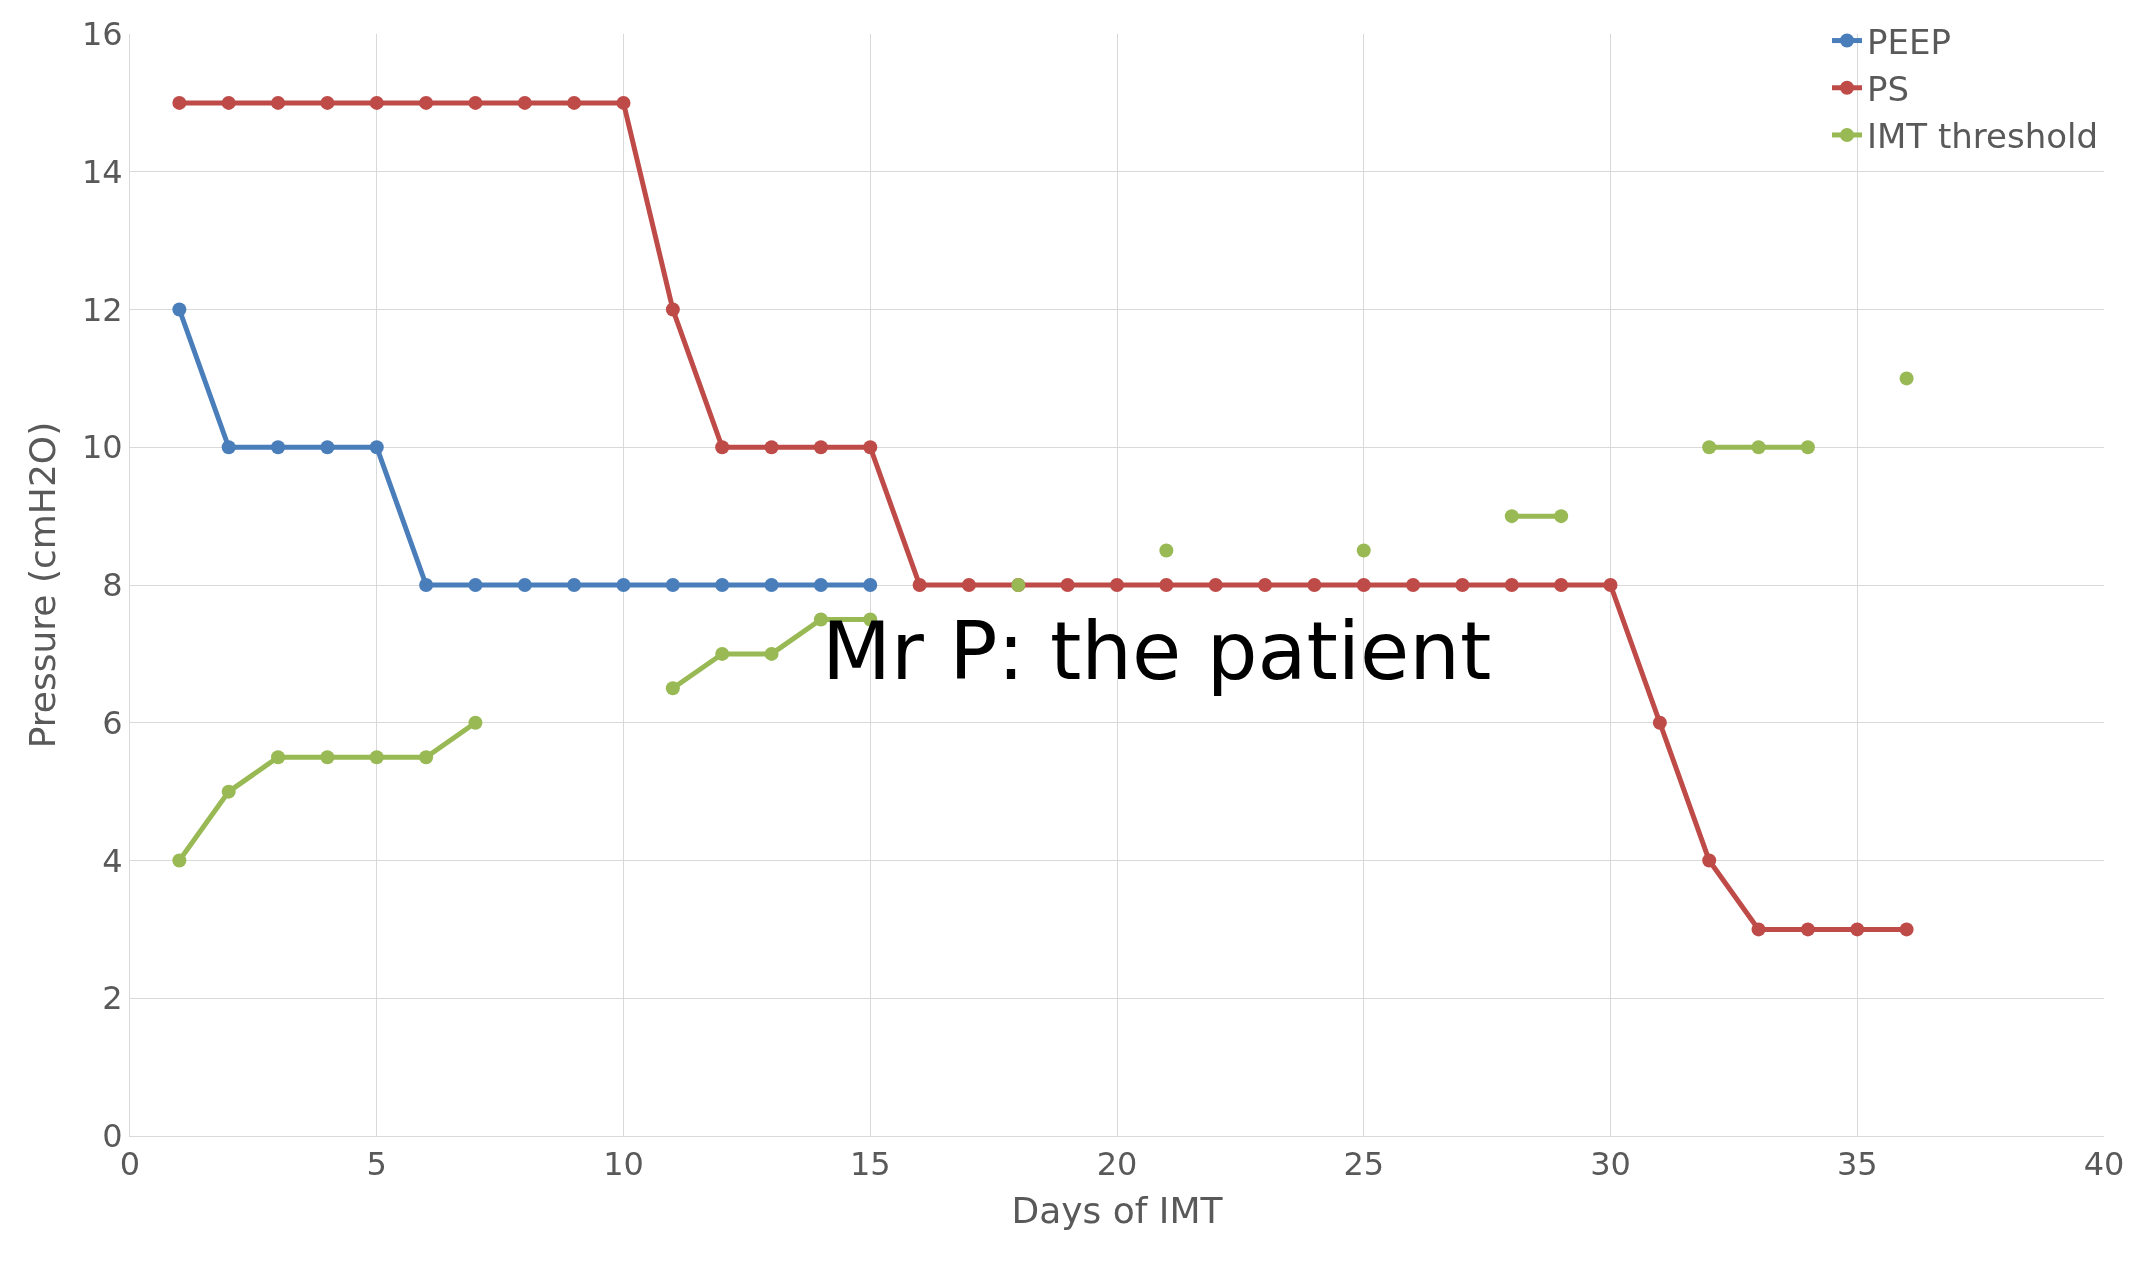 The image size is (2154, 1266). What do you see at coordinates (112, 585) in the screenshot?
I see `y-tick-label: 8` at bounding box center [112, 585].